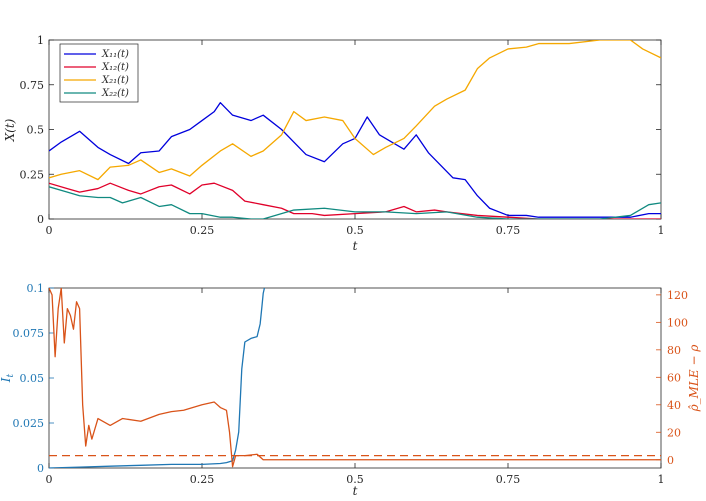  I want to click on top-y-tick-label: 1, so click(40, 40).